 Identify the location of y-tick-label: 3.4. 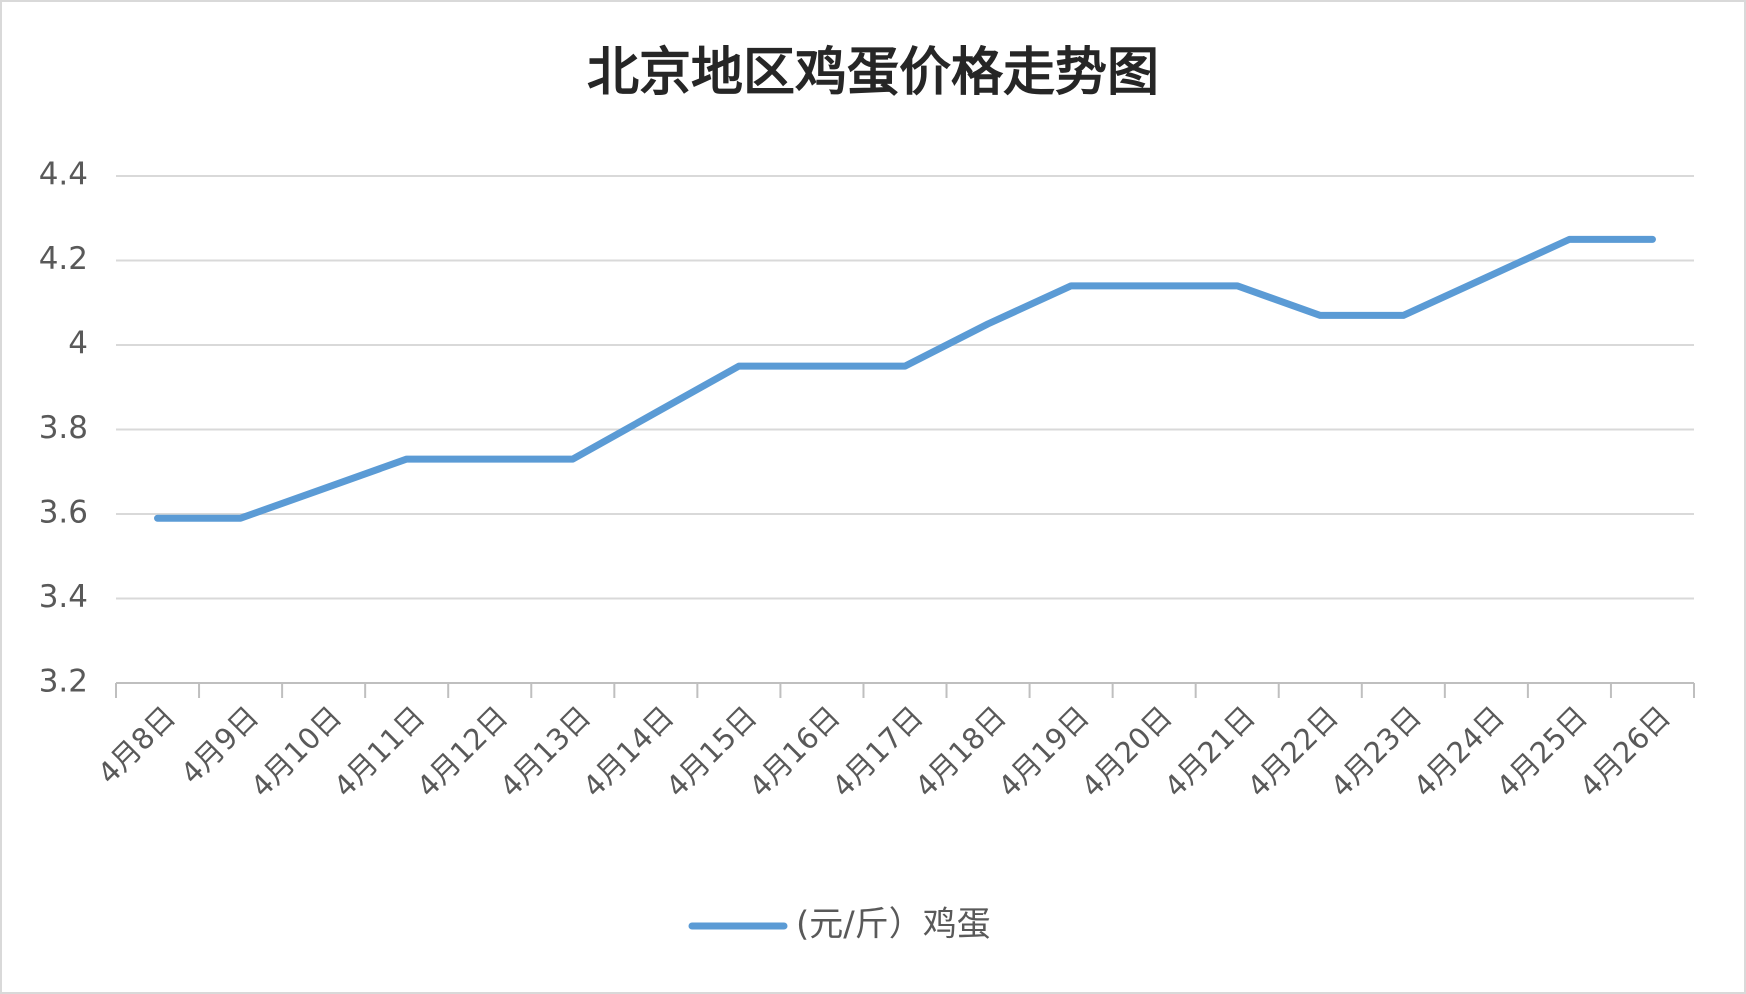
(63, 597).